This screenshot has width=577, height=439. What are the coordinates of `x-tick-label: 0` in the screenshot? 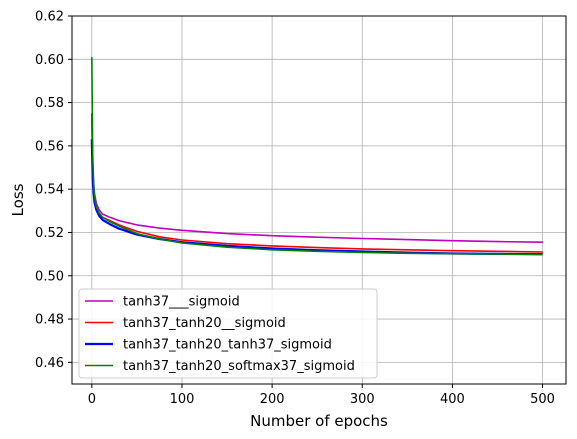 It's located at (92, 399).